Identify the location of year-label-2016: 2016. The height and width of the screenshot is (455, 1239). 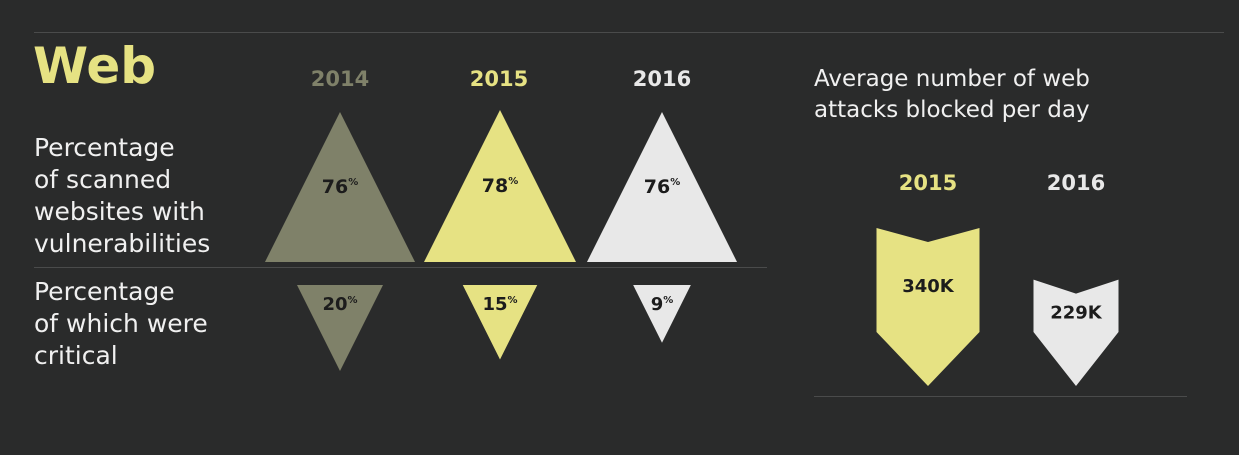
(662, 79).